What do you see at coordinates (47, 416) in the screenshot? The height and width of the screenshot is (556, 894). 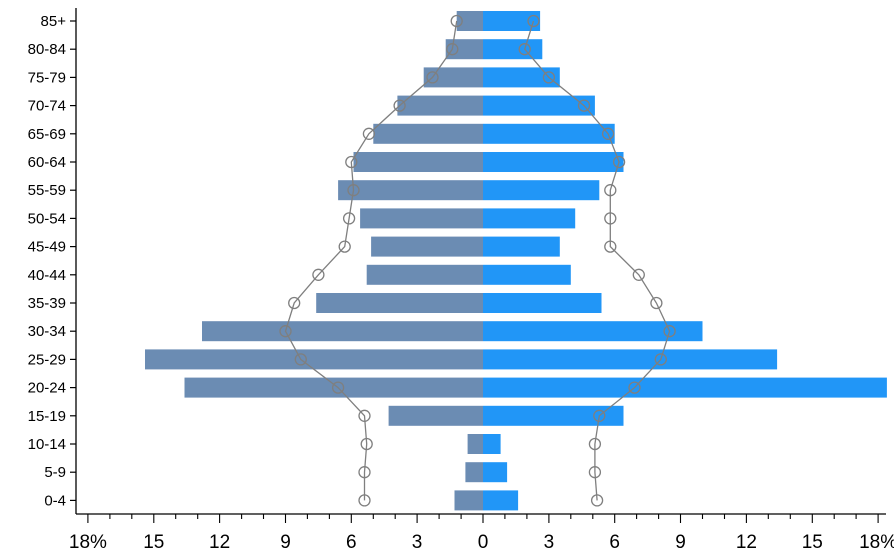 I see `y-tick-label: 15-19` at bounding box center [47, 416].